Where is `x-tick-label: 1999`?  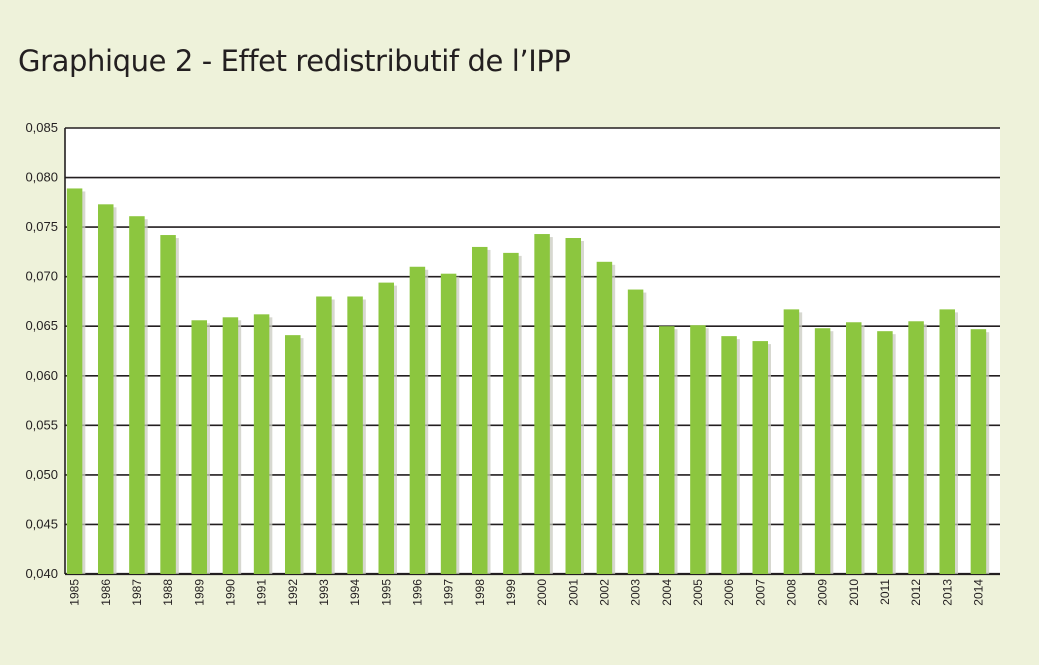 x-tick-label: 1999 is located at coordinates (511, 592).